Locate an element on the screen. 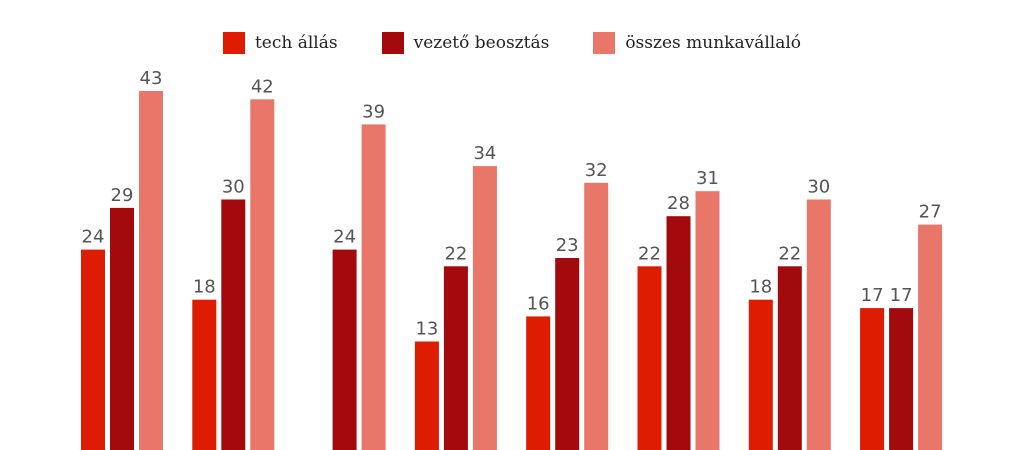  data-label-g8-s1: 17 is located at coordinates (872, 295).